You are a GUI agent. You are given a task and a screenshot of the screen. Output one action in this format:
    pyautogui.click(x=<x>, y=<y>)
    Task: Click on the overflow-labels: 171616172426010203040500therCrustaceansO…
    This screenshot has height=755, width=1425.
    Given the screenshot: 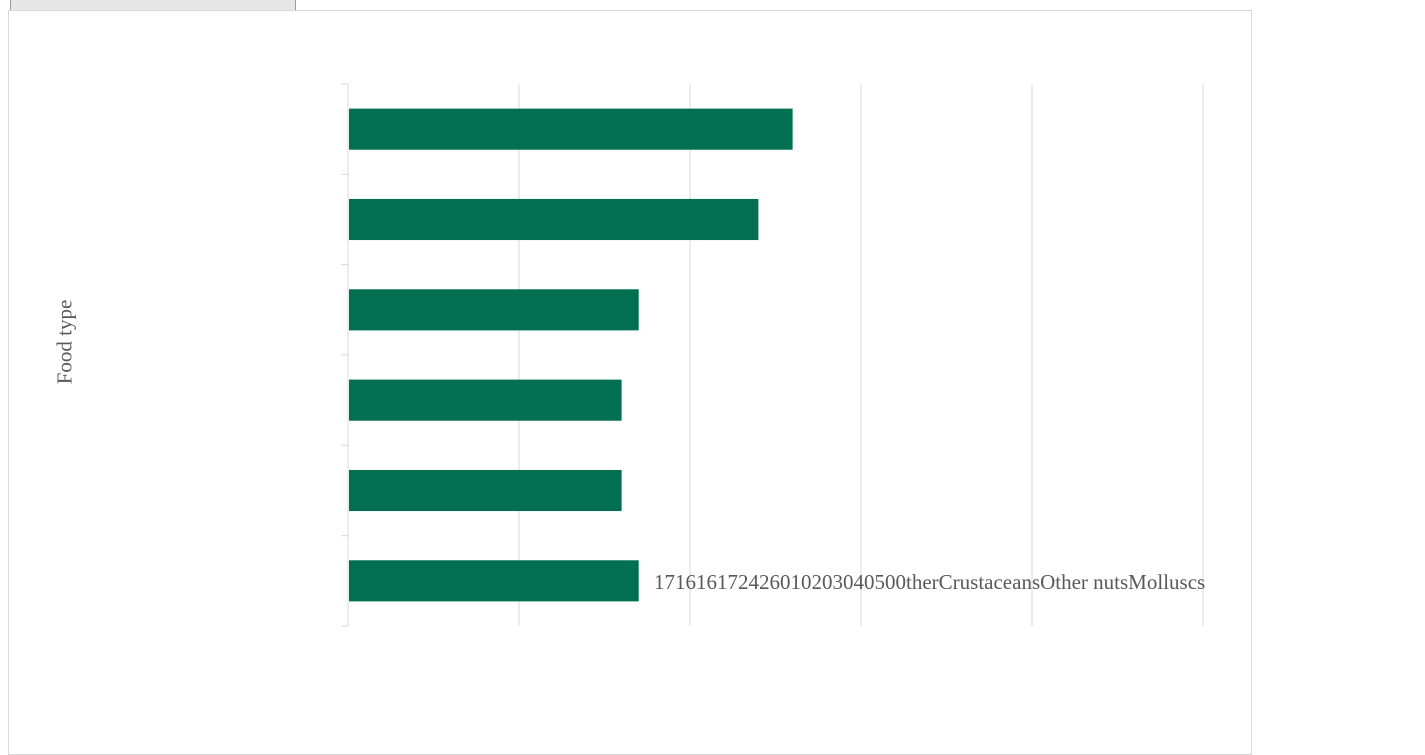 What is the action you would take?
    pyautogui.click(x=930, y=582)
    